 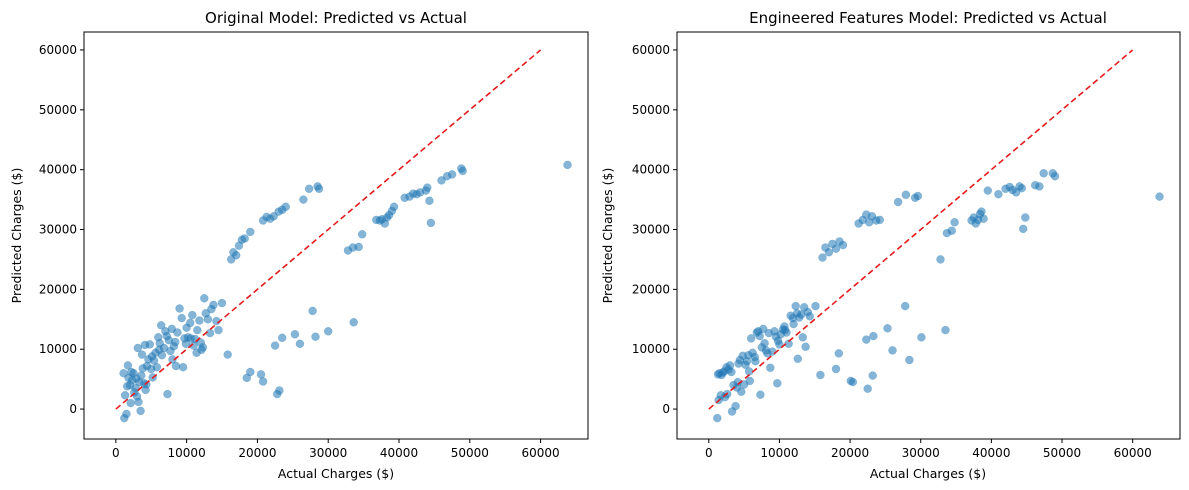 What do you see at coordinates (651, 230) in the screenshot?
I see `y-tick-label: 30000` at bounding box center [651, 230].